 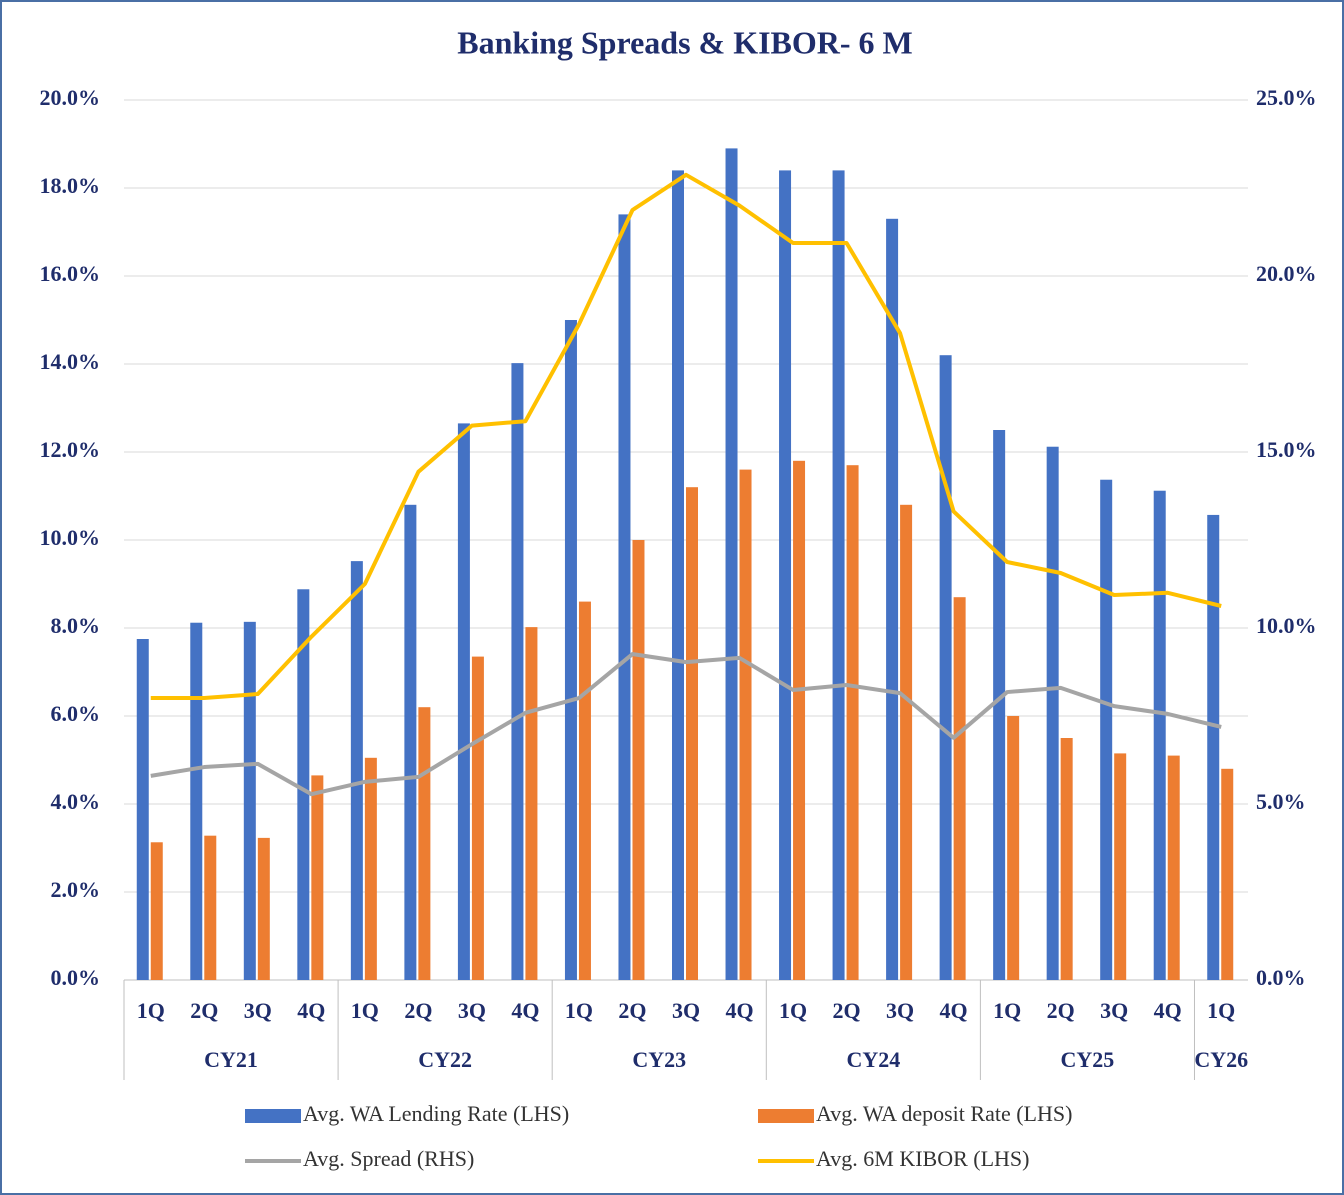 What do you see at coordinates (1286, 273) in the screenshot?
I see `y2-tick-label: 20.0%` at bounding box center [1286, 273].